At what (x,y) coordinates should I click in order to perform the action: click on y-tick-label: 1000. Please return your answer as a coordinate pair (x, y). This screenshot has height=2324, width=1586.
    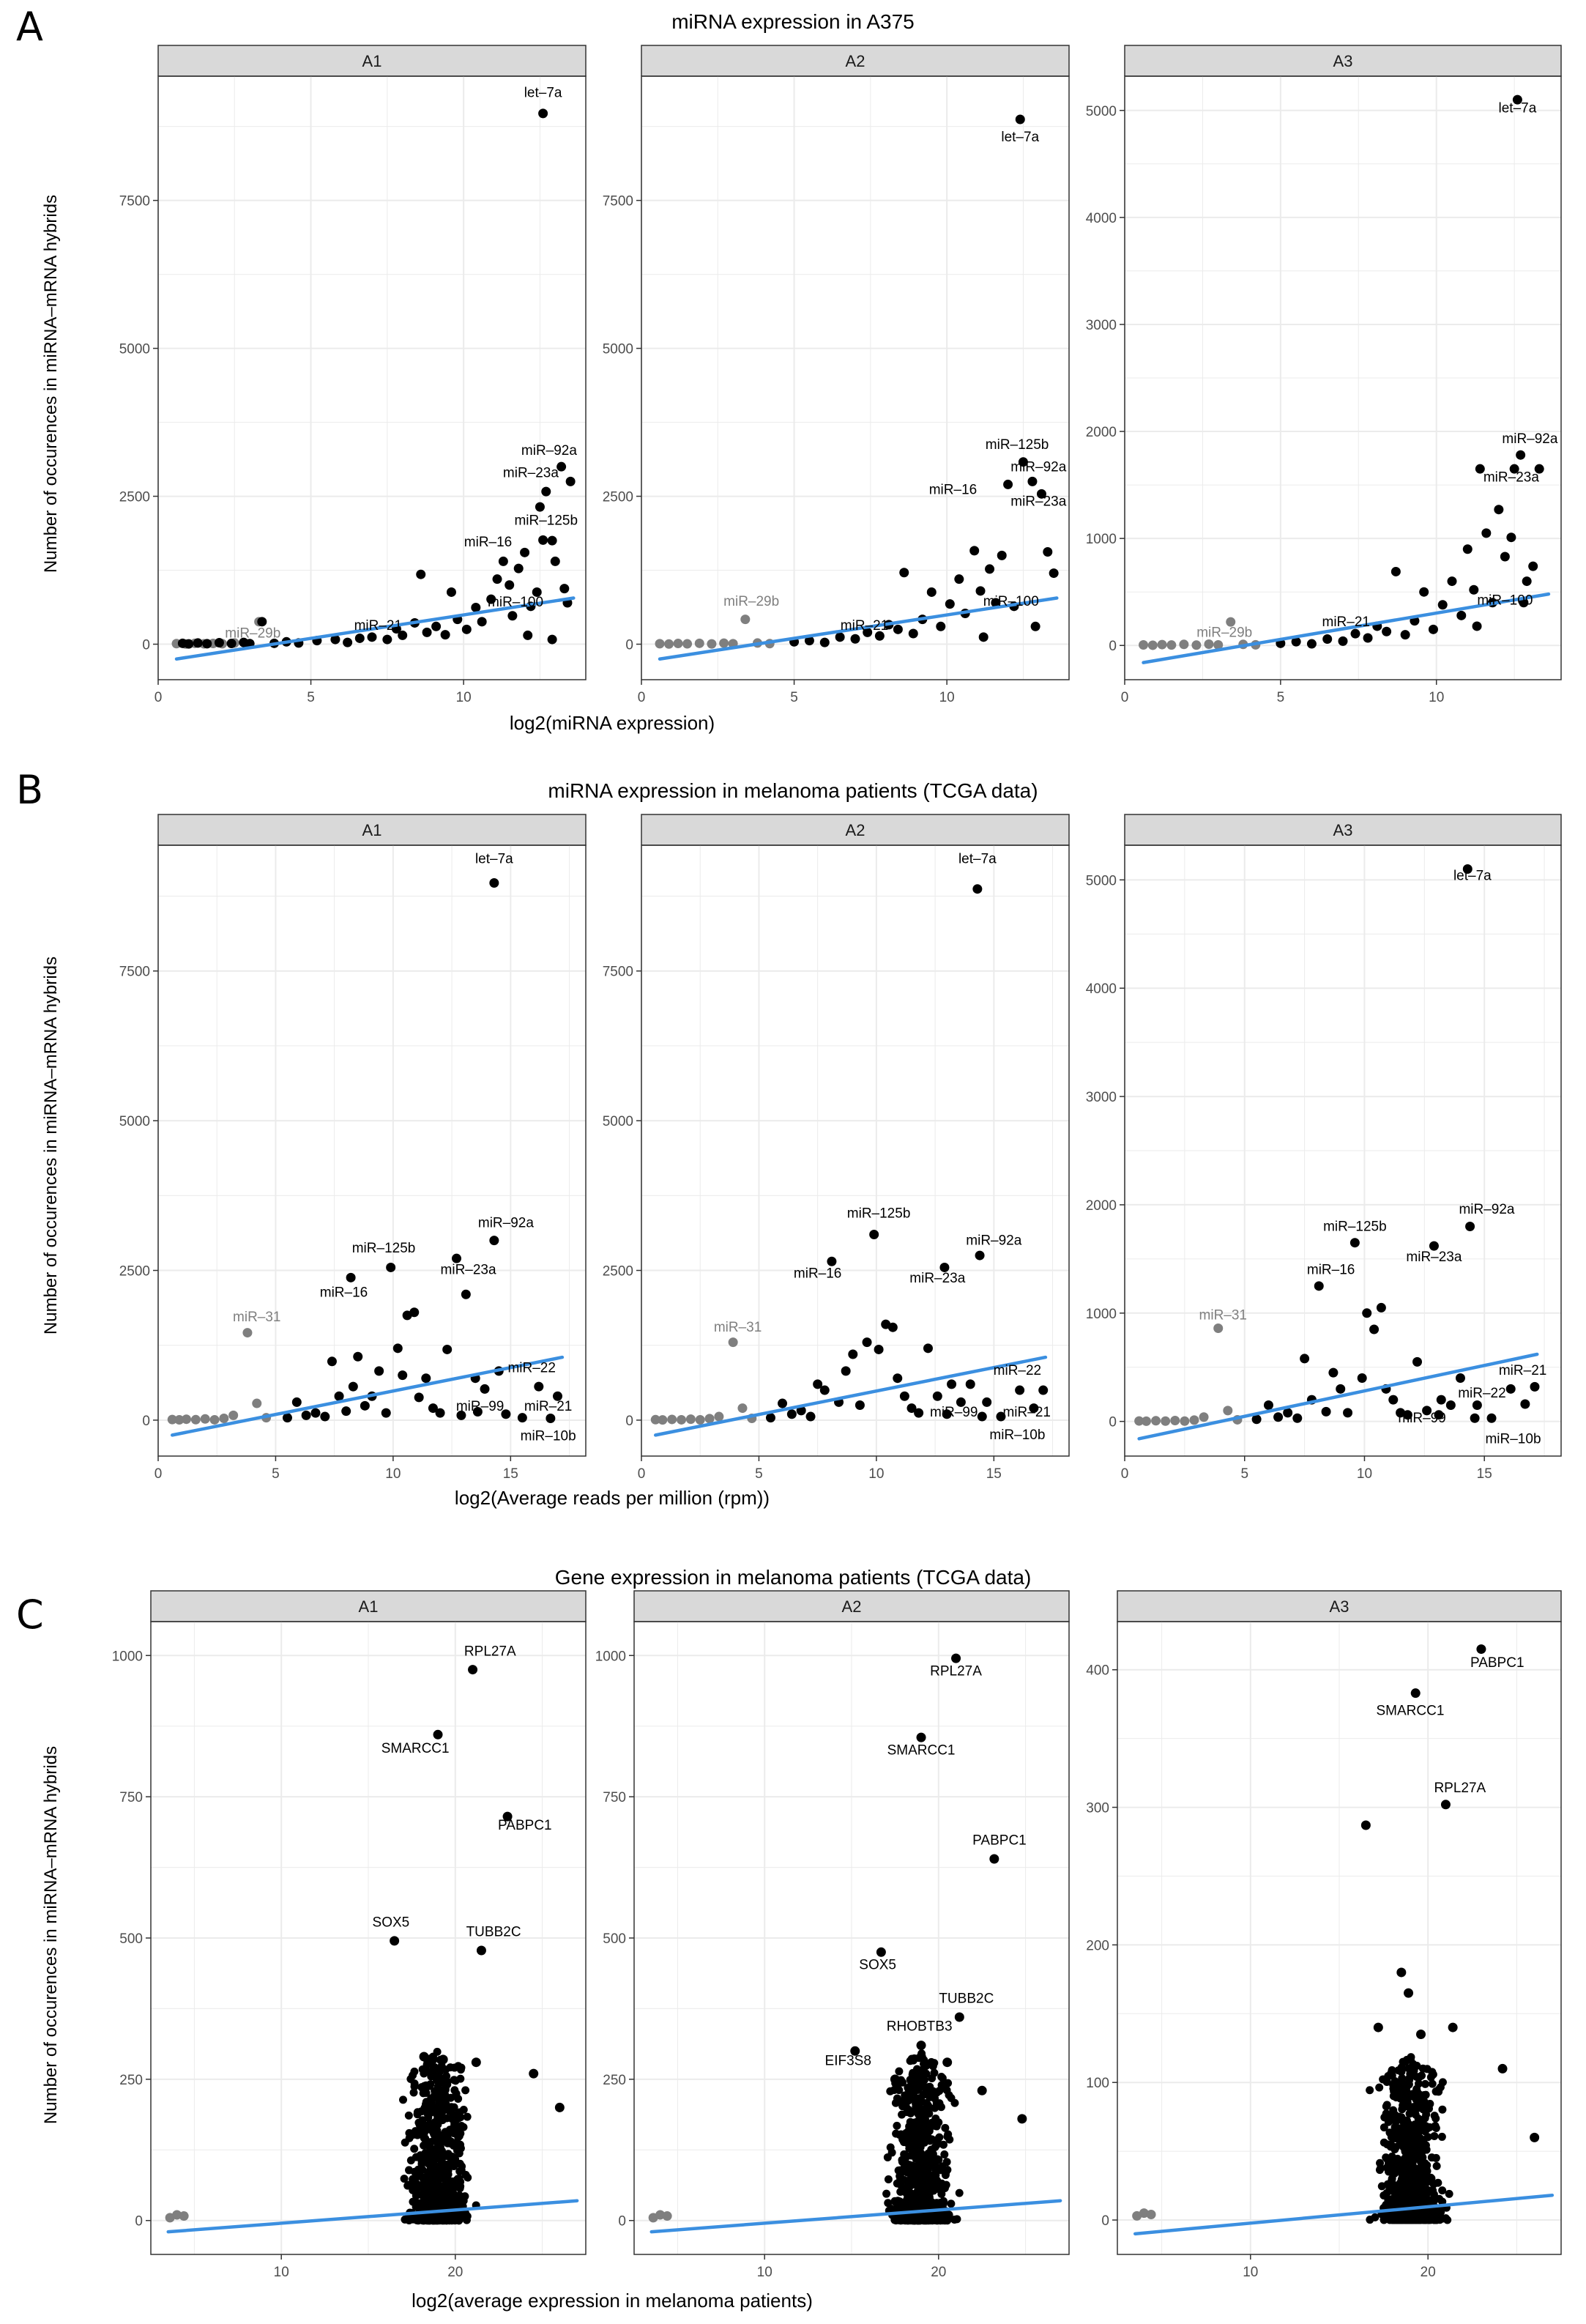
    Looking at the image, I should click on (610, 1656).